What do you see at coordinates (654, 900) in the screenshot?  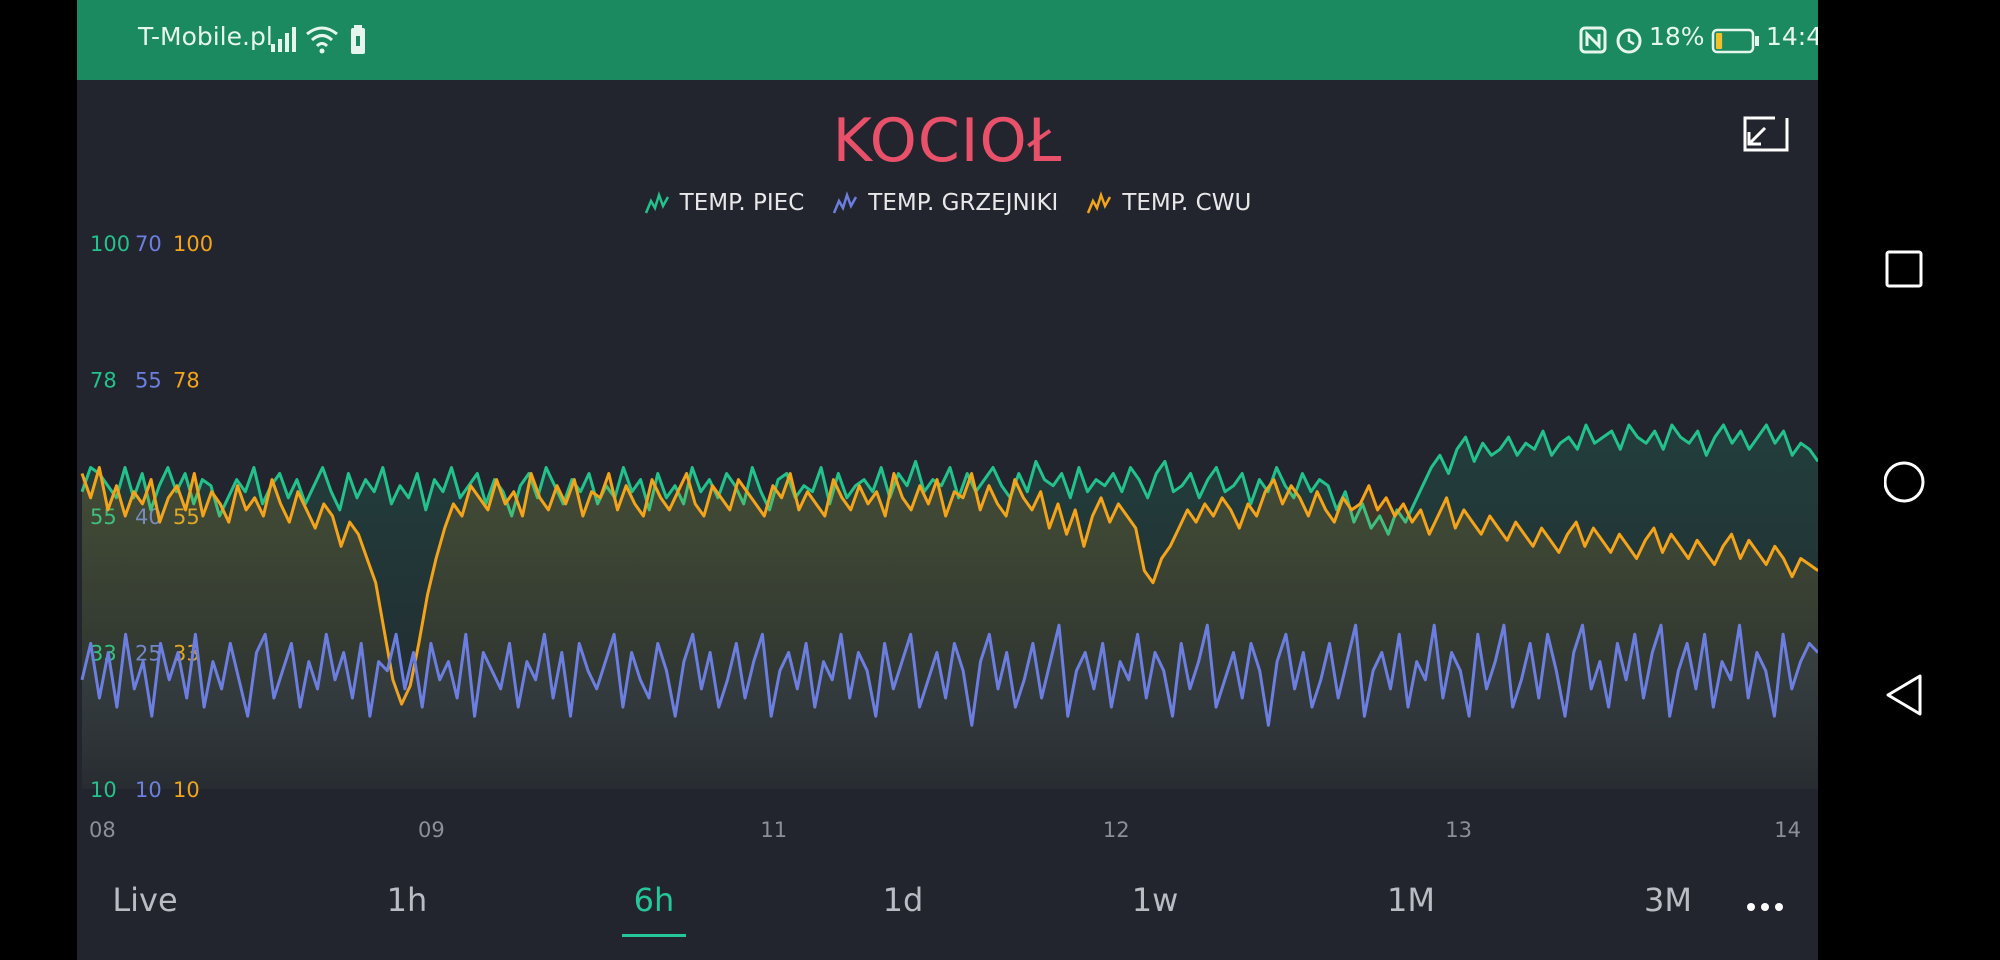 I see `range-button-6h: 6h` at bounding box center [654, 900].